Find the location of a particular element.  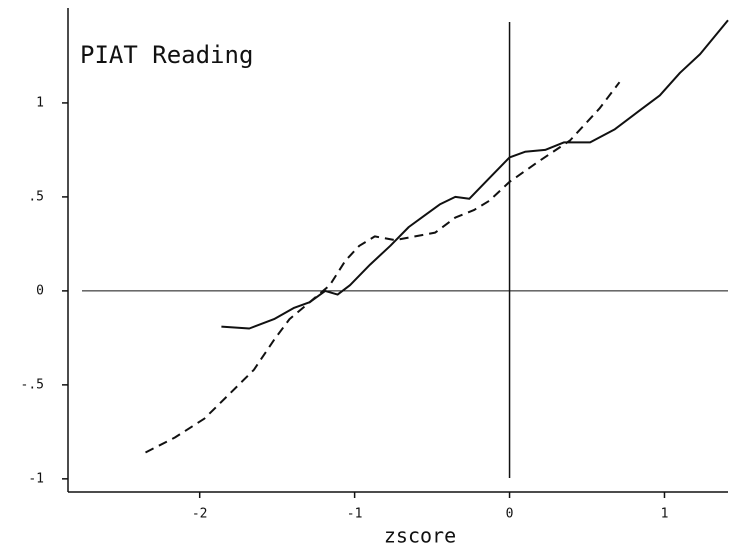

y-tick-label: 0 is located at coordinates (40, 290).